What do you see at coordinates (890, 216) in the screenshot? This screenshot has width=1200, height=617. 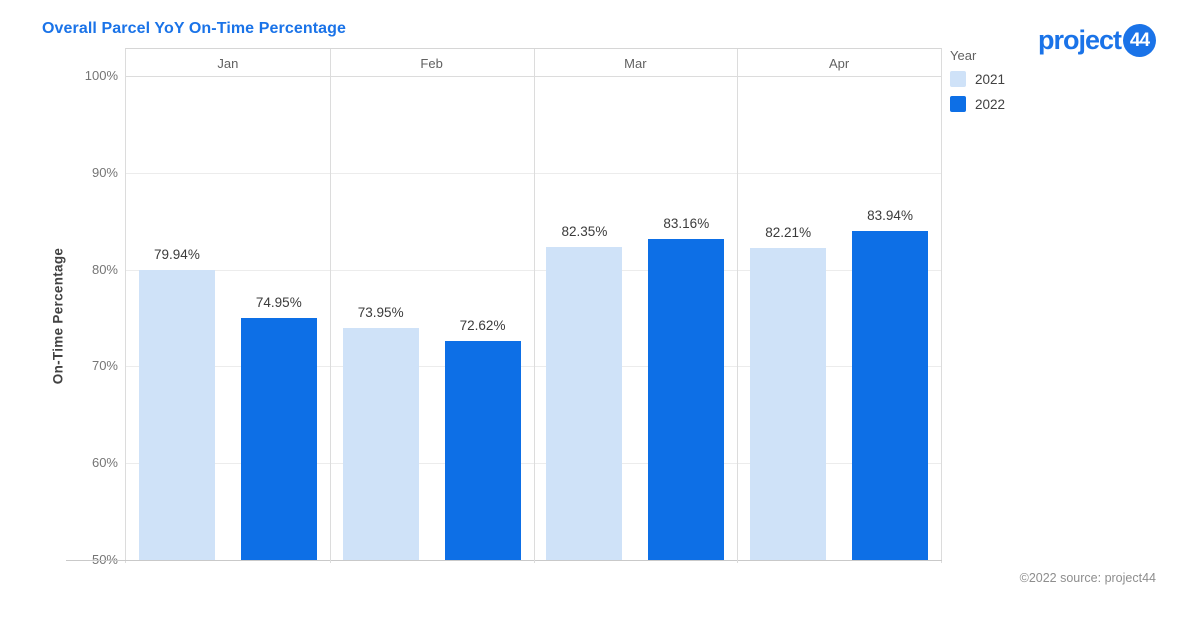 I see `bar-value-label: 83.94%` at bounding box center [890, 216].